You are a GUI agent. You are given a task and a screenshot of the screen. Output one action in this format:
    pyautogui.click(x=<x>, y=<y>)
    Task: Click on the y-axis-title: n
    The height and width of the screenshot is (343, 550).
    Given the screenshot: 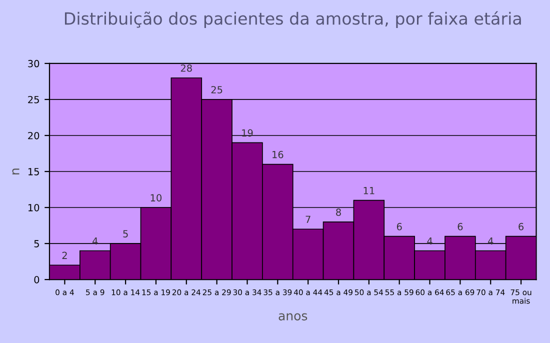 What is the action you would take?
    pyautogui.click(x=16, y=171)
    